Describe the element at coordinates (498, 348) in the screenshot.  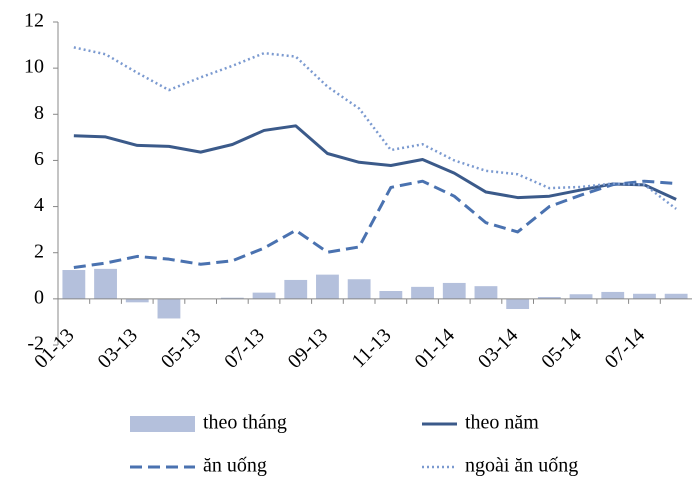
I see `x-tick-label: 03-14` at that location.